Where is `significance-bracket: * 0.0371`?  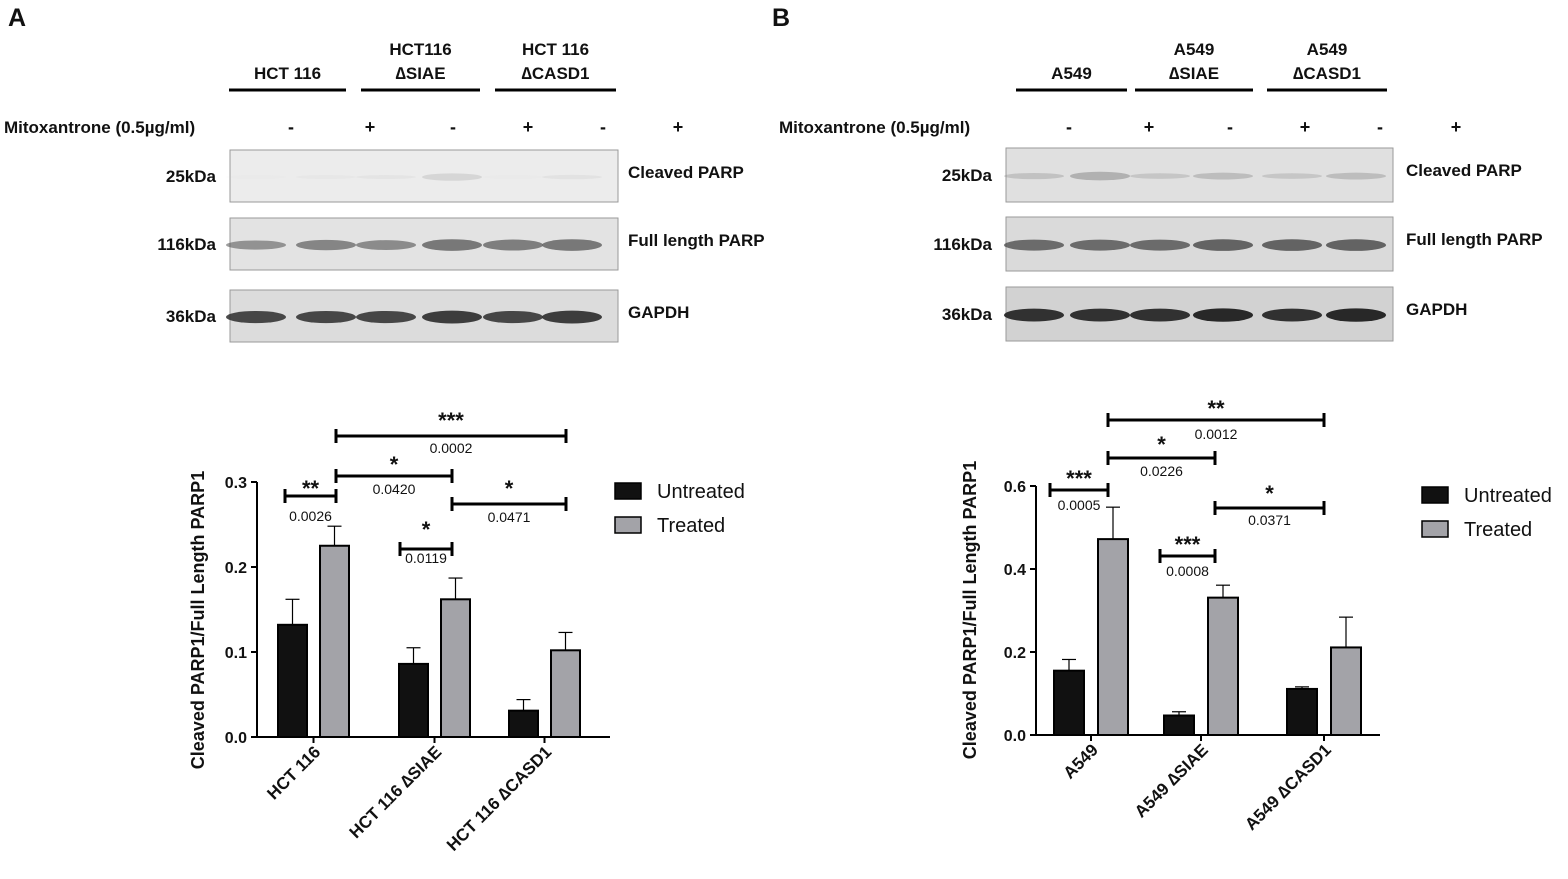
significance-bracket: * 0.0371 is located at coordinates (1269, 504).